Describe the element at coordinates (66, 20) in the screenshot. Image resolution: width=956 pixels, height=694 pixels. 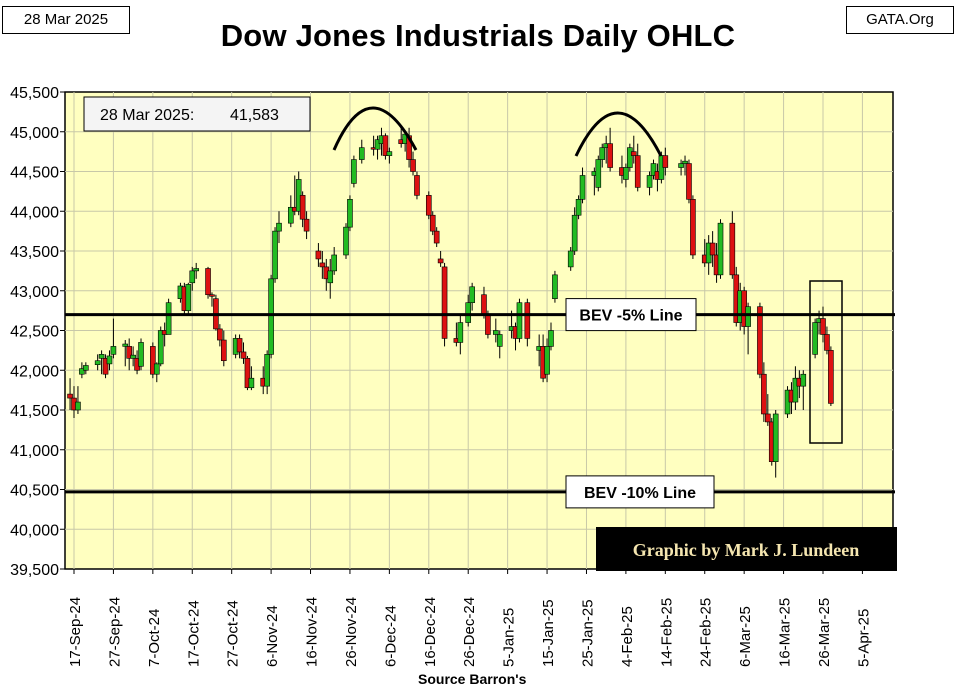
I see `date-label: 28 Mar 2025` at that location.